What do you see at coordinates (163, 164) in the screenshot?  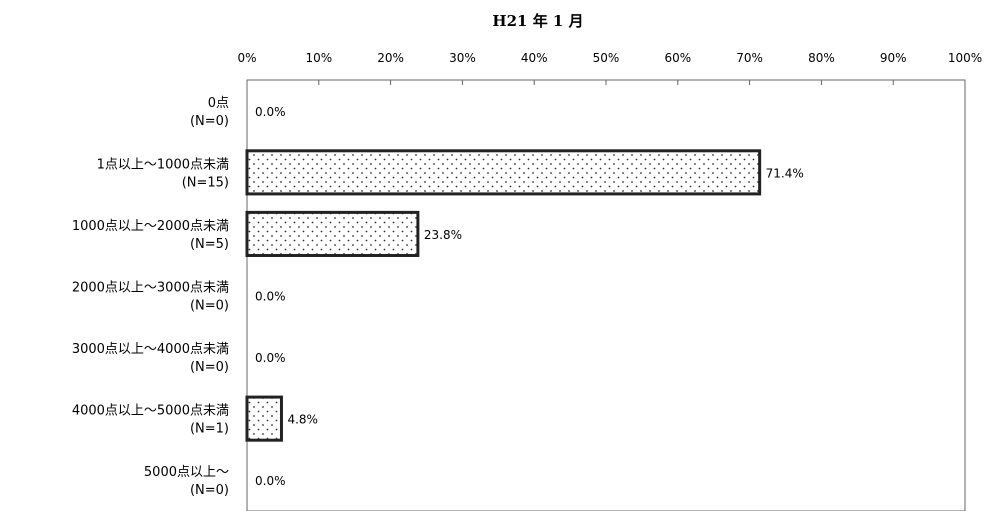 I see `category-label: 1点以上～1000点未満` at bounding box center [163, 164].